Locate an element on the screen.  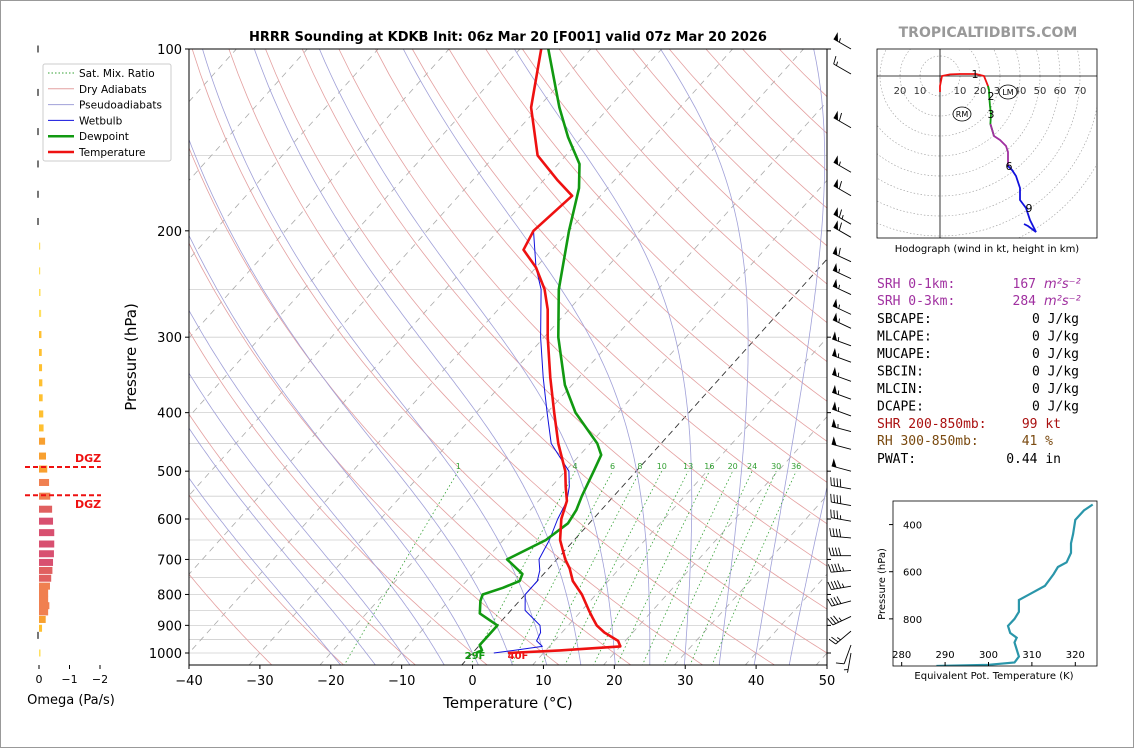
hodograph-ring-label: 20 is located at coordinates (900, 91).